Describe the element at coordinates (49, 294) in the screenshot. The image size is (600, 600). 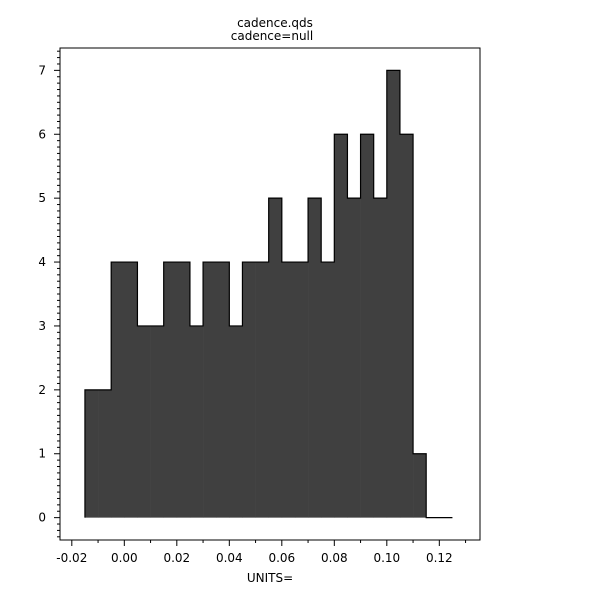
I see `y-axis: 0 1 2 3 4 5 6 7` at that location.